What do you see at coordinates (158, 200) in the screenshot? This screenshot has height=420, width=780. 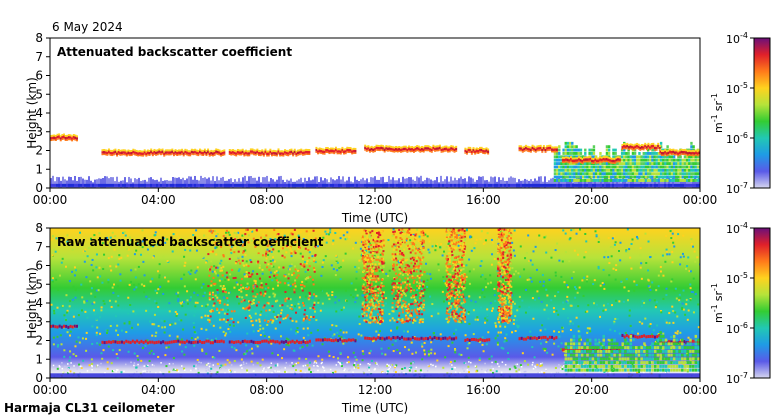 I see `x-tick-label: 04:00` at bounding box center [158, 200].